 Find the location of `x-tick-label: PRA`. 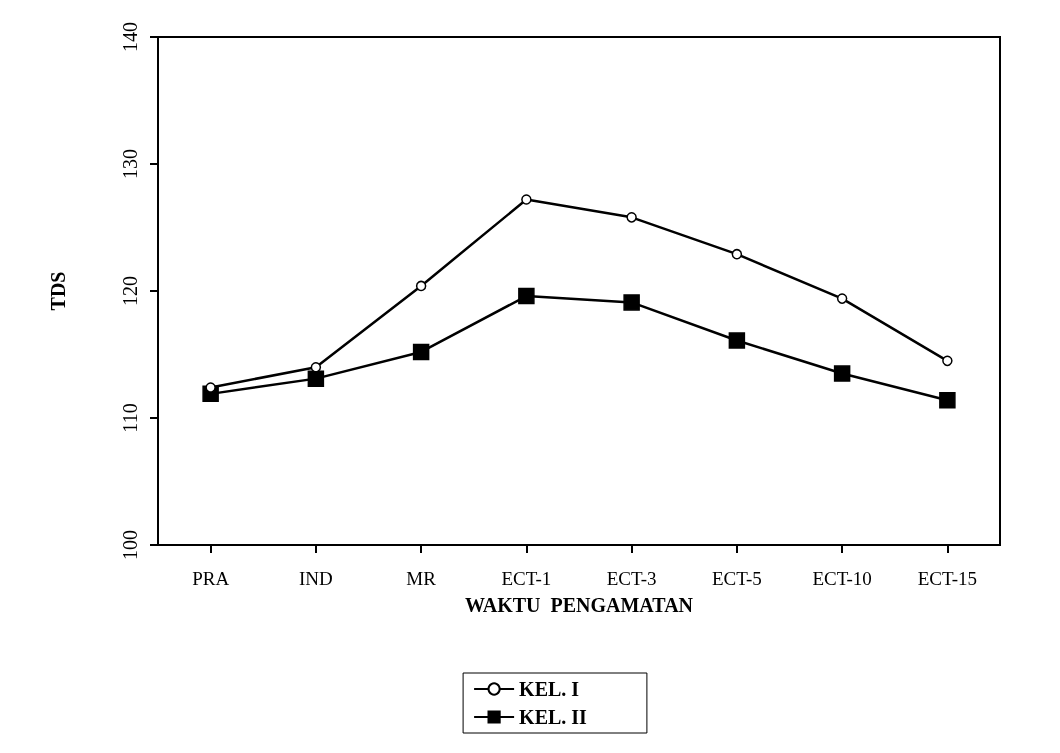

x-tick-label: PRA is located at coordinates (211, 578).